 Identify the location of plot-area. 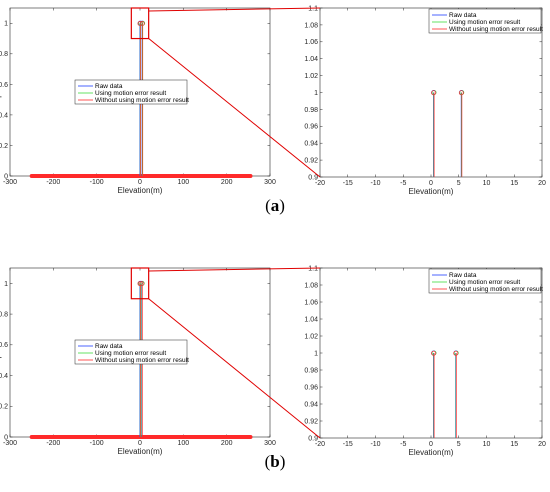
(431, 92).